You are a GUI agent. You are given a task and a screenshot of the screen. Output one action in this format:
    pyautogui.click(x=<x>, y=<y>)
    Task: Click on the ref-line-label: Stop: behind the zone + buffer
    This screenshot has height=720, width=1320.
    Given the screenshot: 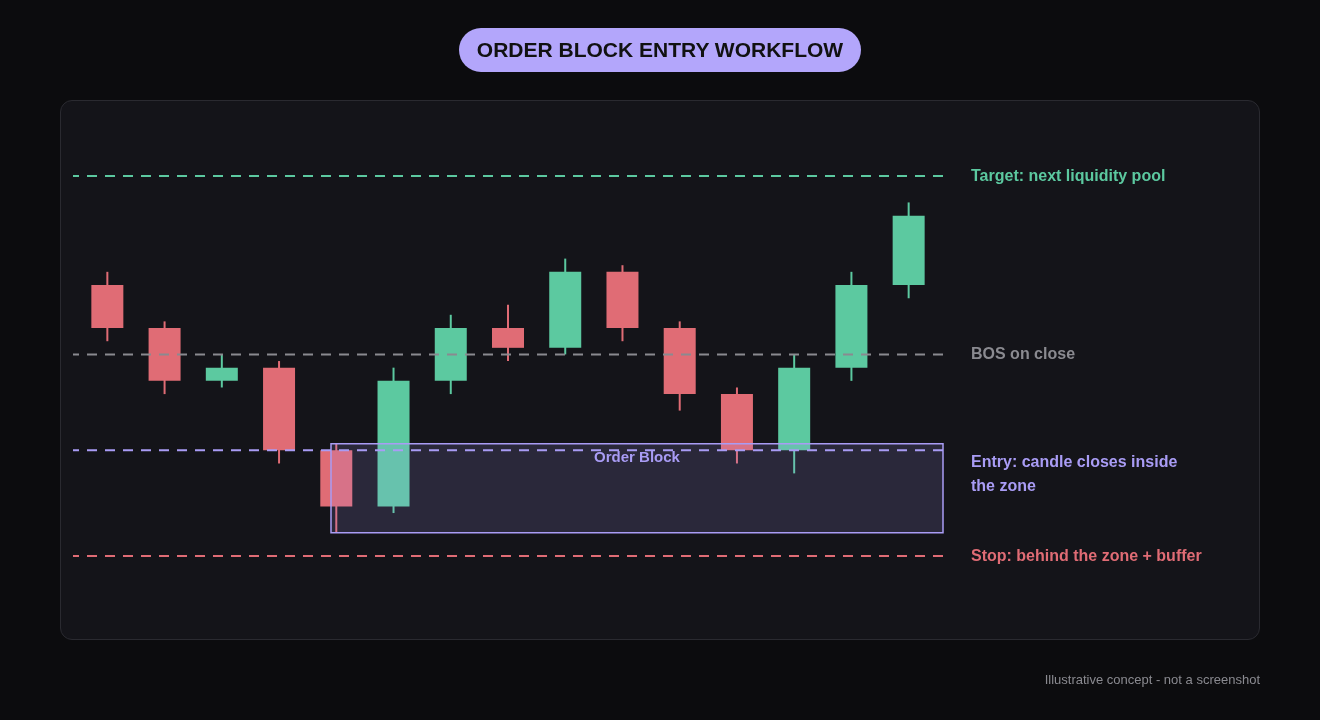 What is the action you would take?
    pyautogui.click(x=1086, y=555)
    